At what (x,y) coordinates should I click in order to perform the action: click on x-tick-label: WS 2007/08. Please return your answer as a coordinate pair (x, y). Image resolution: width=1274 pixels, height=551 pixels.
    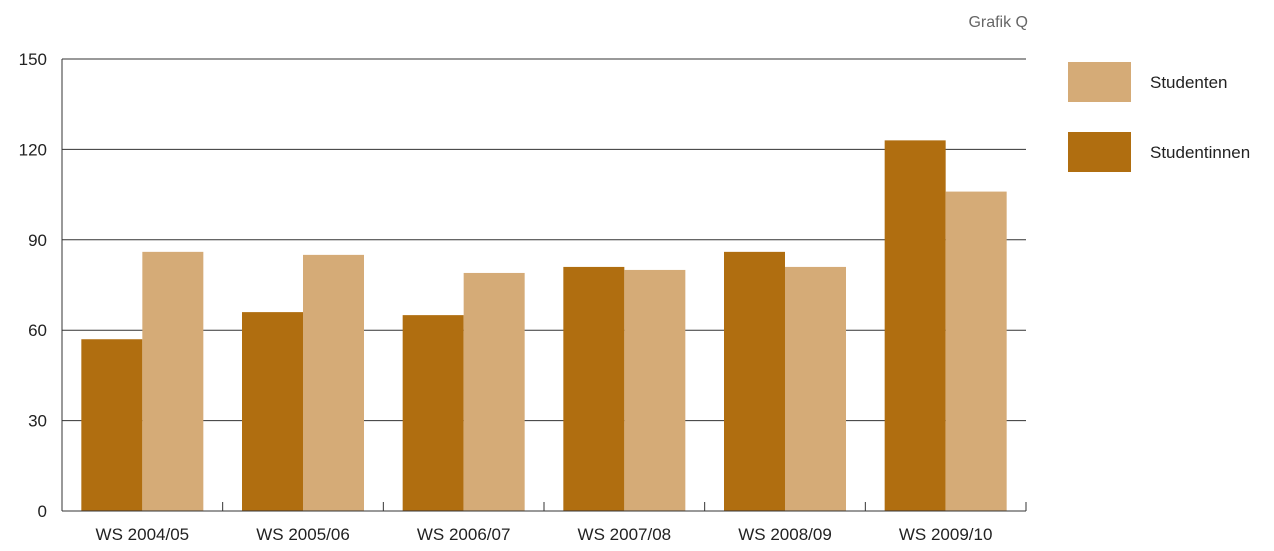
    Looking at the image, I should click on (625, 534).